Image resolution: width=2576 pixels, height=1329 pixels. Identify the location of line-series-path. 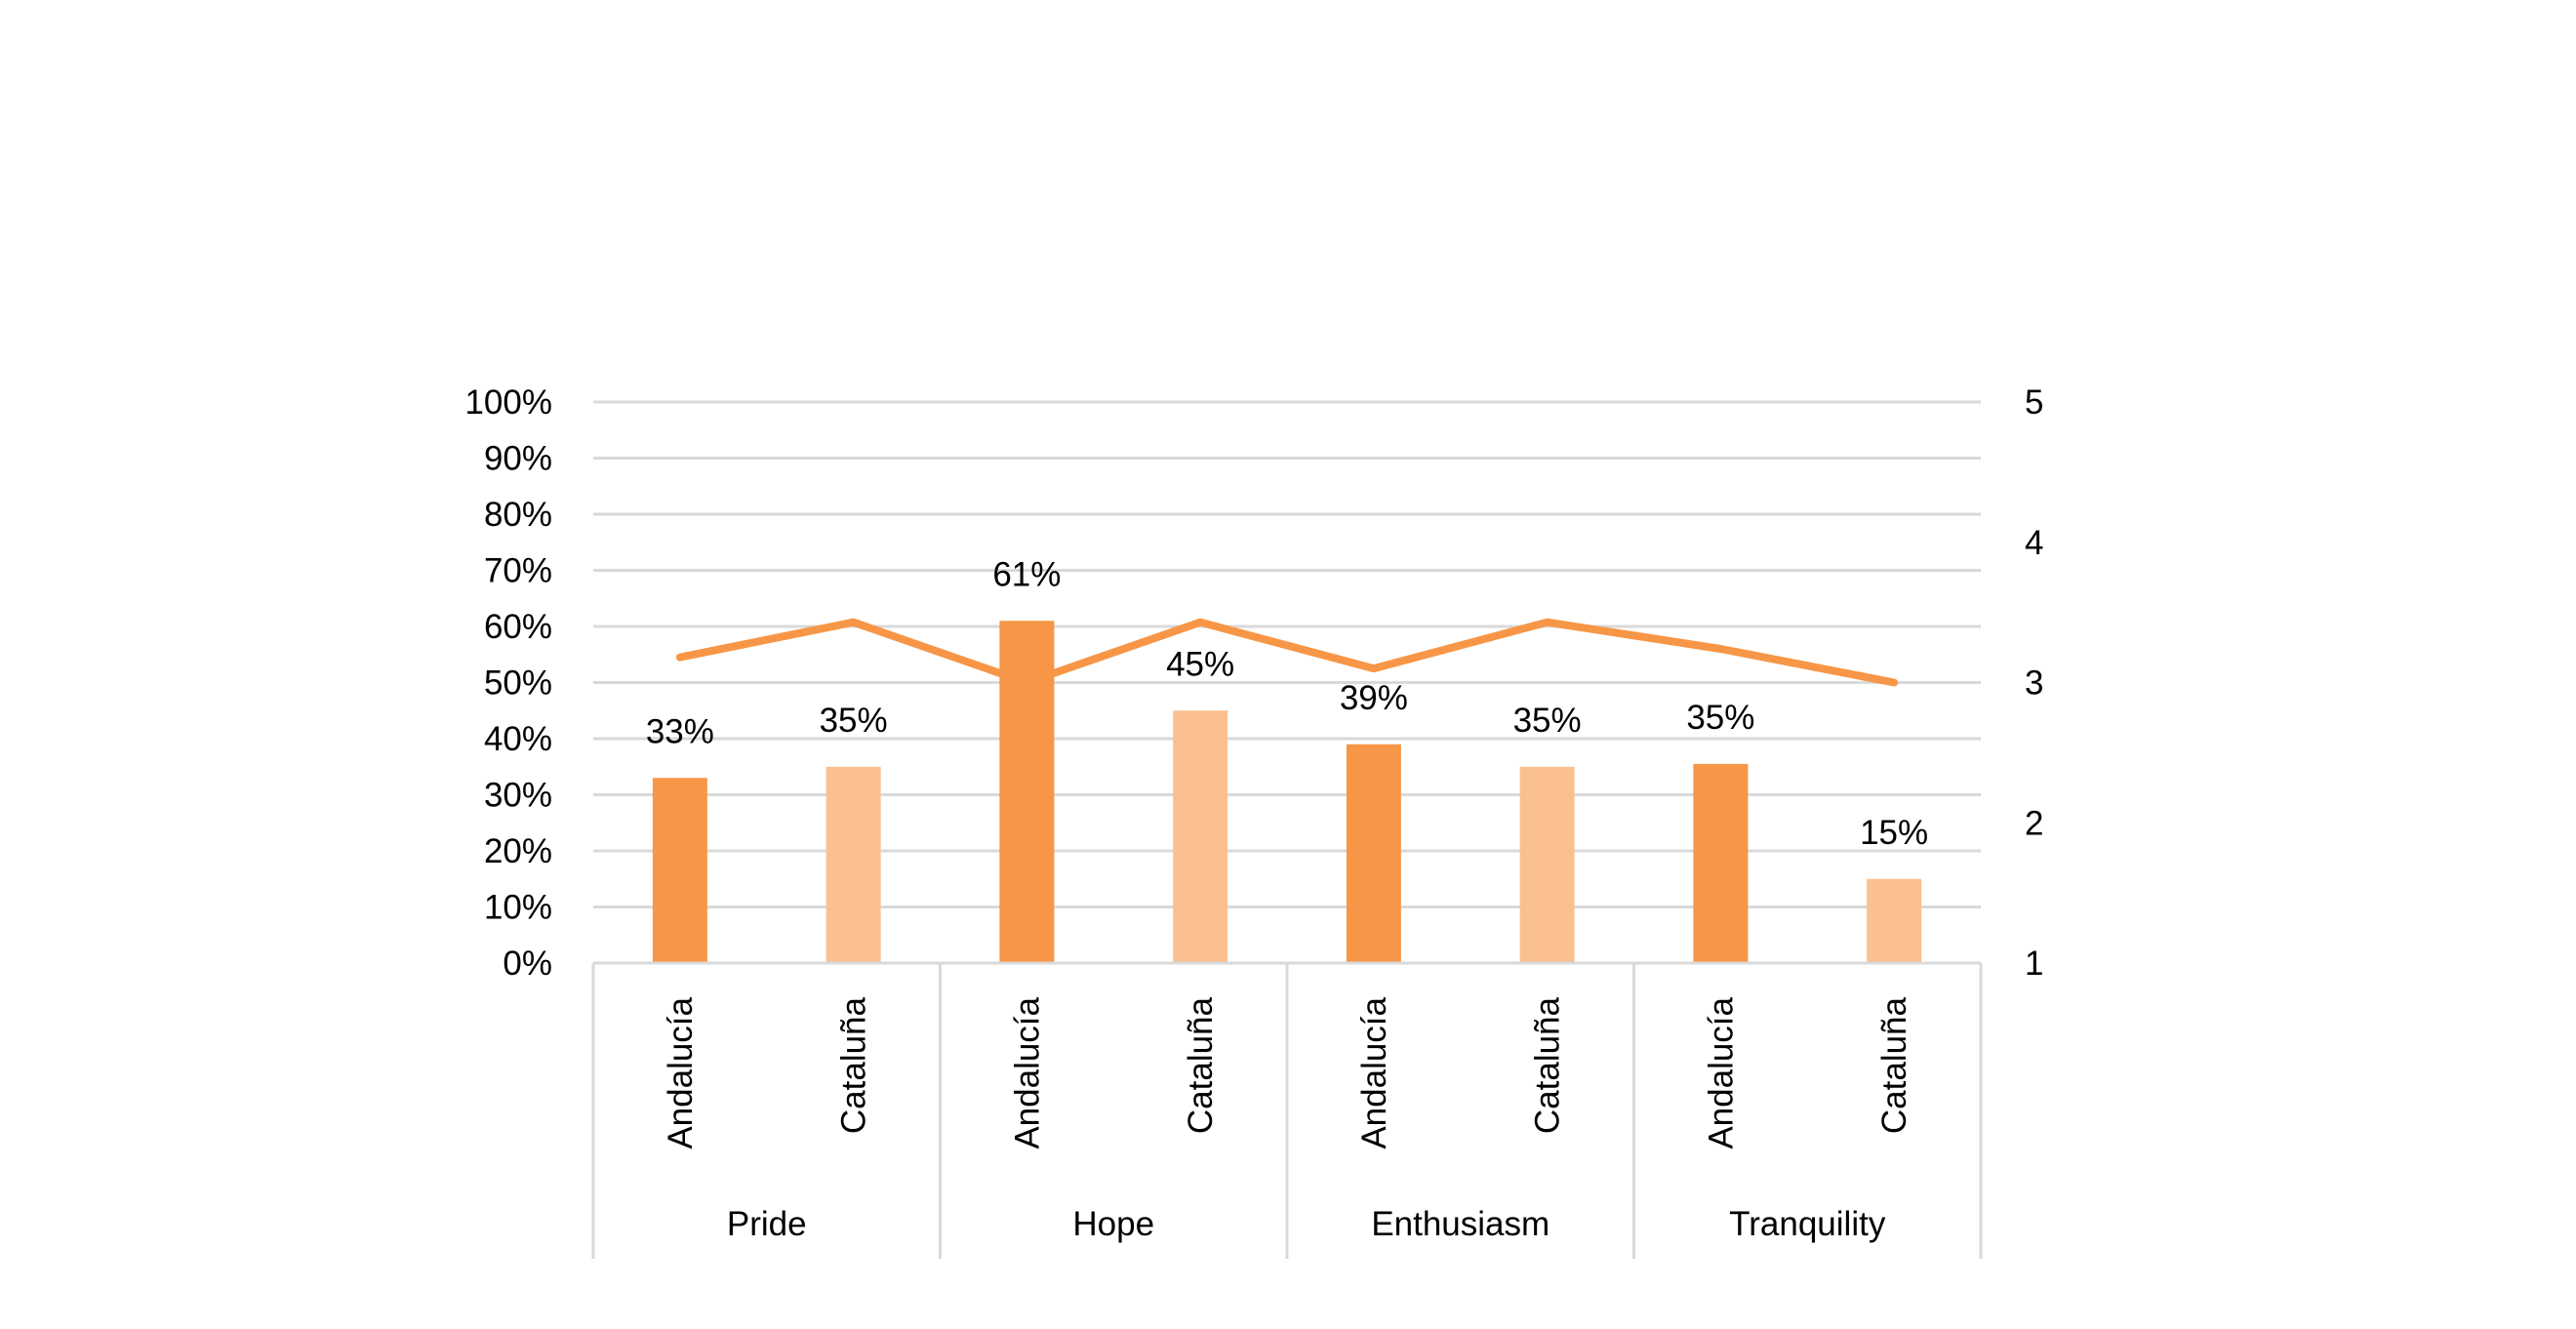
(1287, 653).